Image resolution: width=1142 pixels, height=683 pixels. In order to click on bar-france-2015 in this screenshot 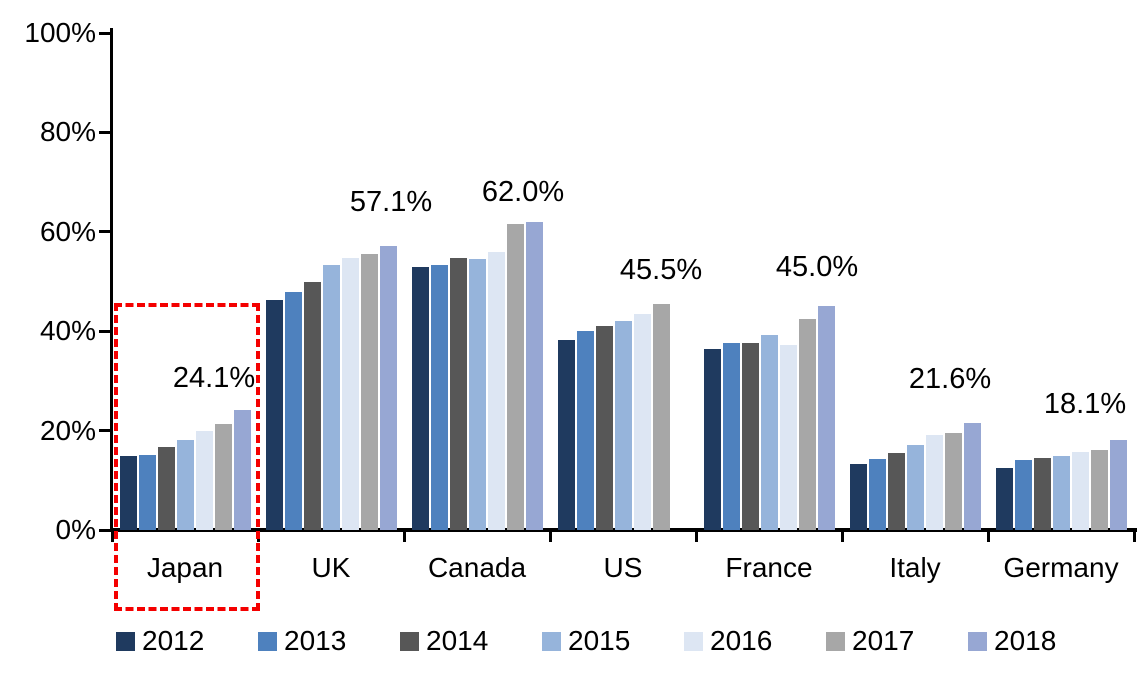, I will do `click(769, 432)`.